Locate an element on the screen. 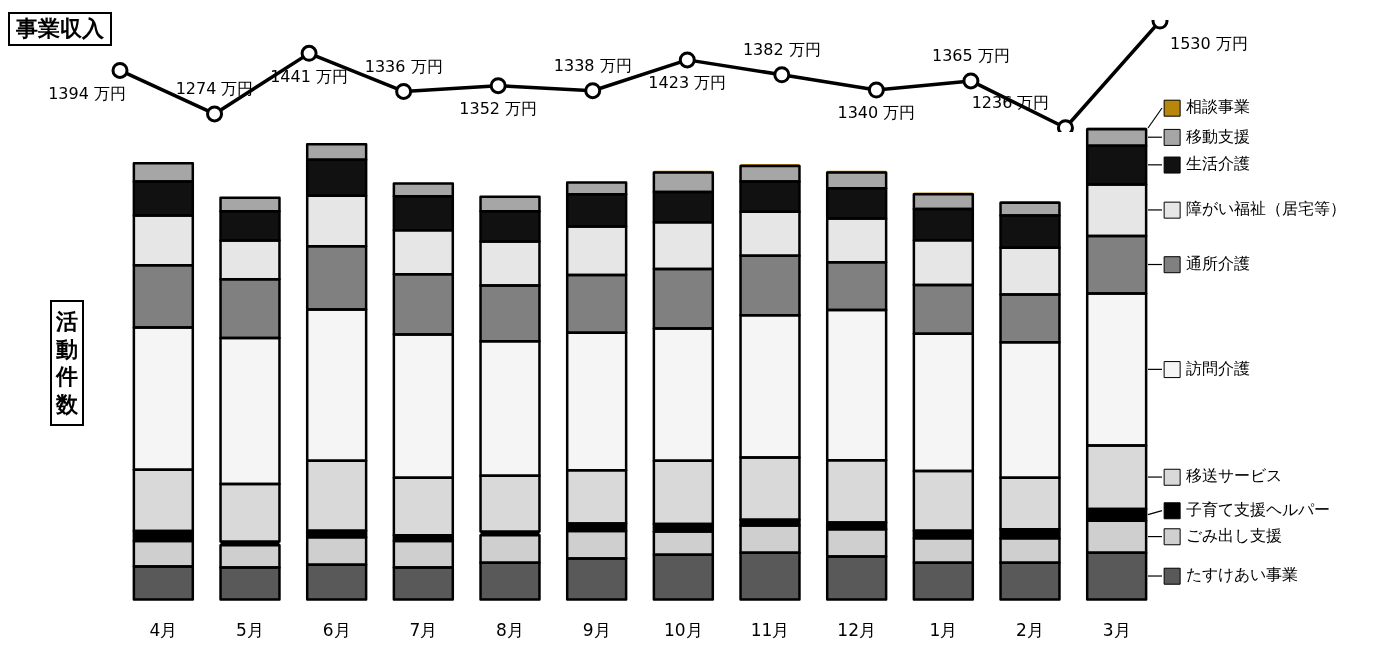 This screenshot has height=662, width=1380. legend-label: 移送サービス is located at coordinates (1234, 476).